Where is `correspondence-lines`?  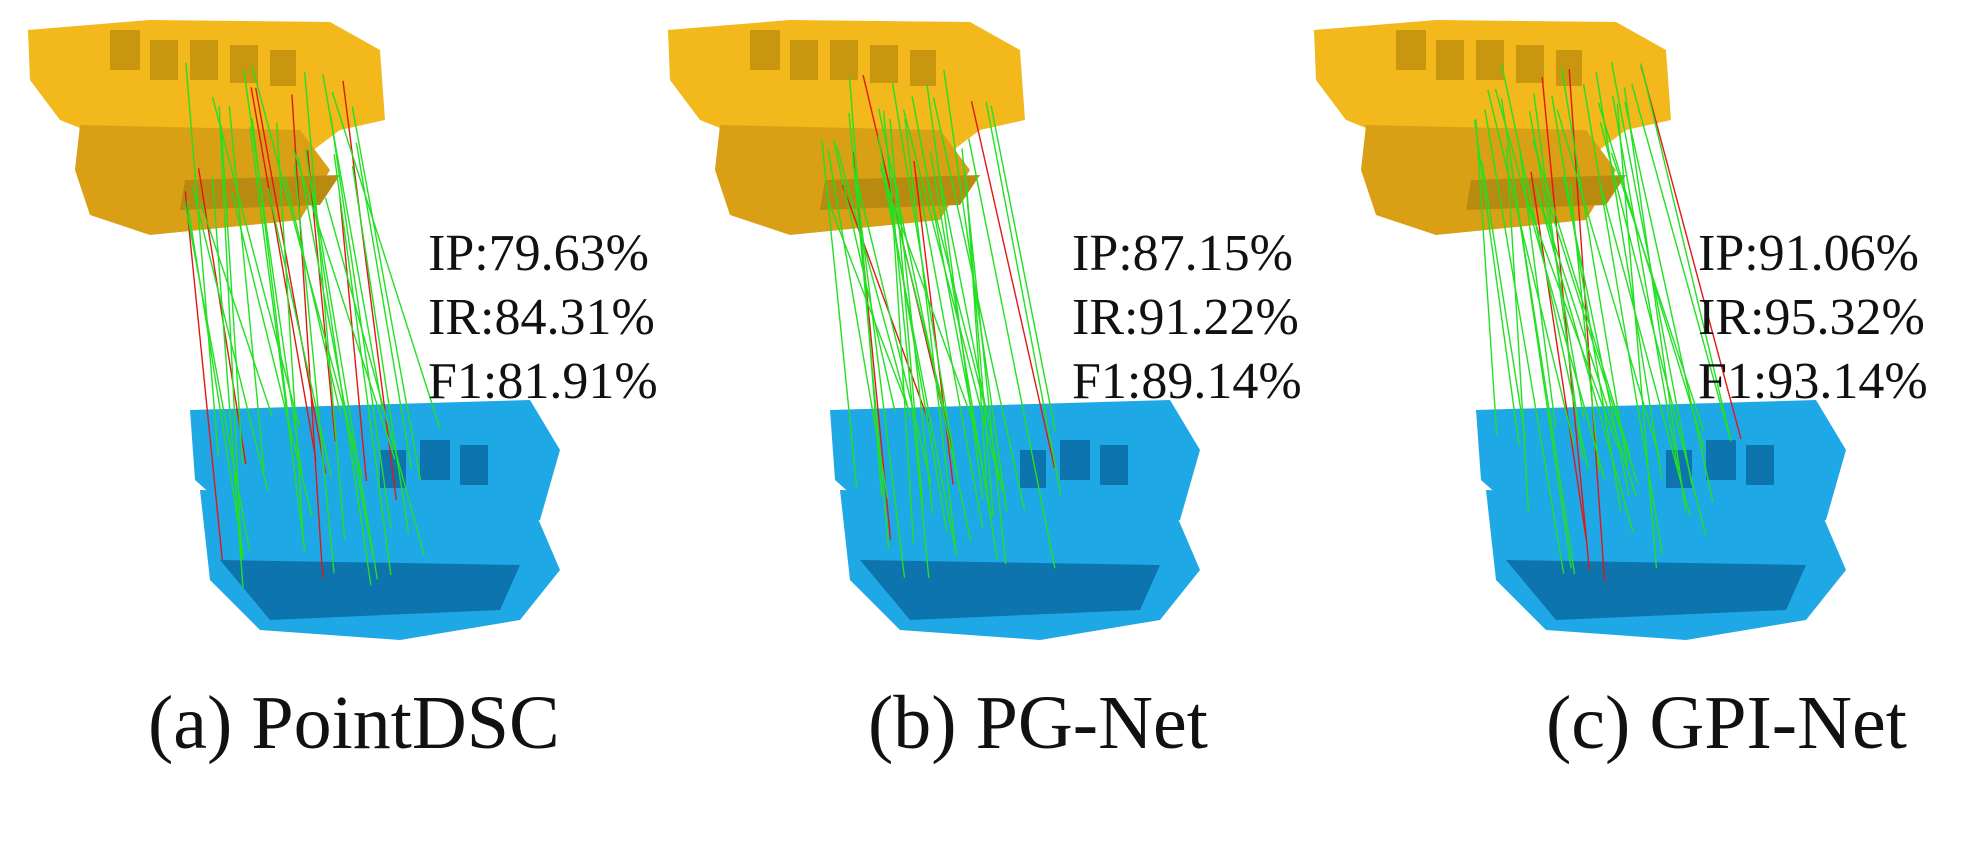
correspondence-lines is located at coordinates (1608, 322).